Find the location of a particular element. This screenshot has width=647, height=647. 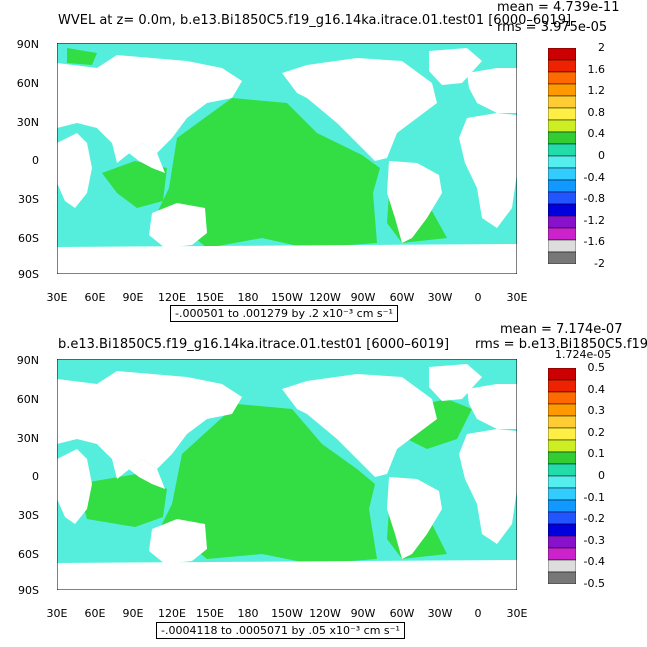

panel1-lon-30e: 30E is located at coordinates (57, 297).